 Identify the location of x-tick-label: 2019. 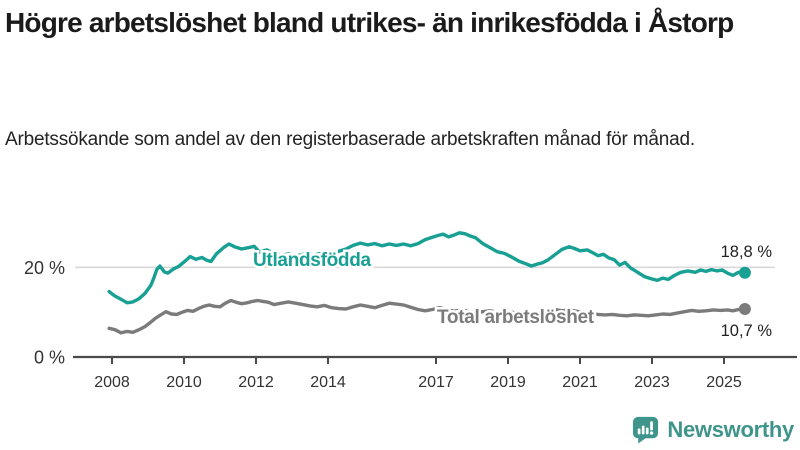
(508, 382).